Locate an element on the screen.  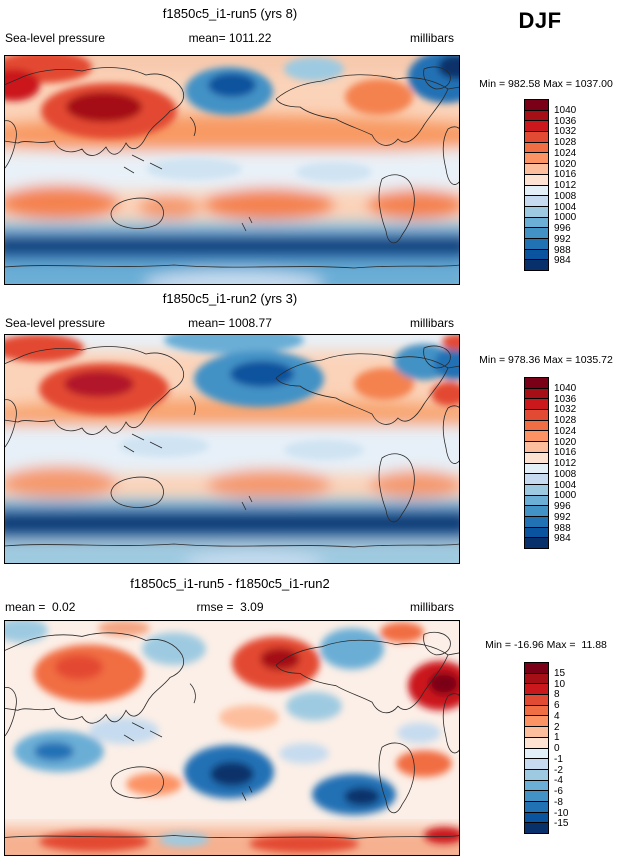
colorbar-tick-label: -15 is located at coordinates (561, 824).